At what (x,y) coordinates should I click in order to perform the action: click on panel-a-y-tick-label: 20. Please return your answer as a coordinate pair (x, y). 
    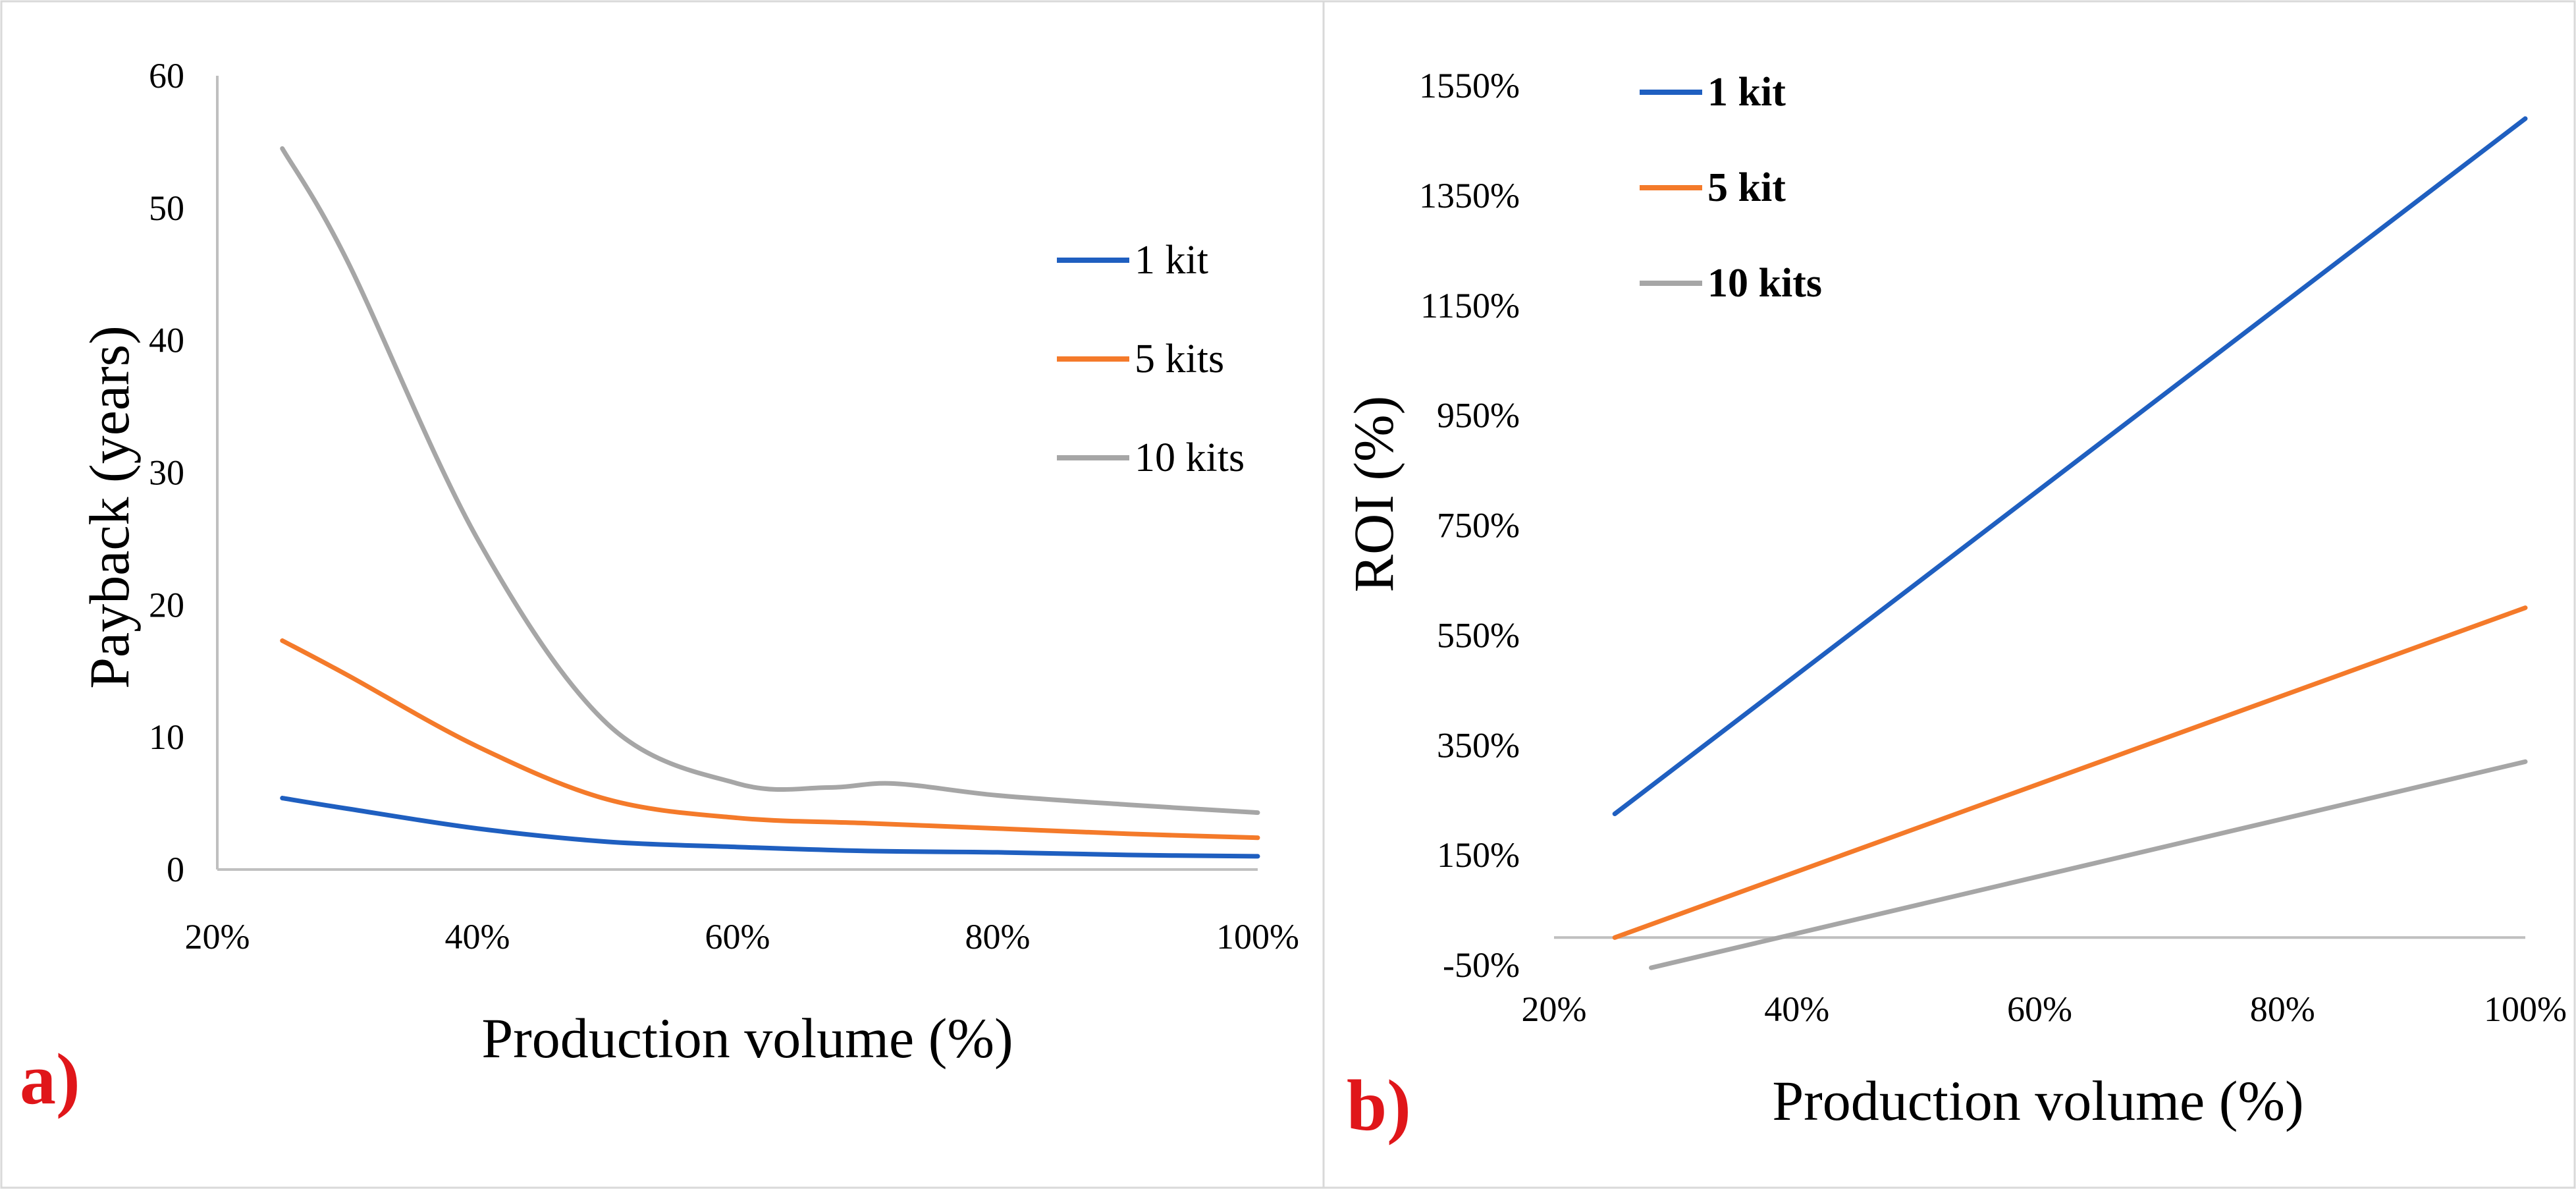
    Looking at the image, I should click on (166, 604).